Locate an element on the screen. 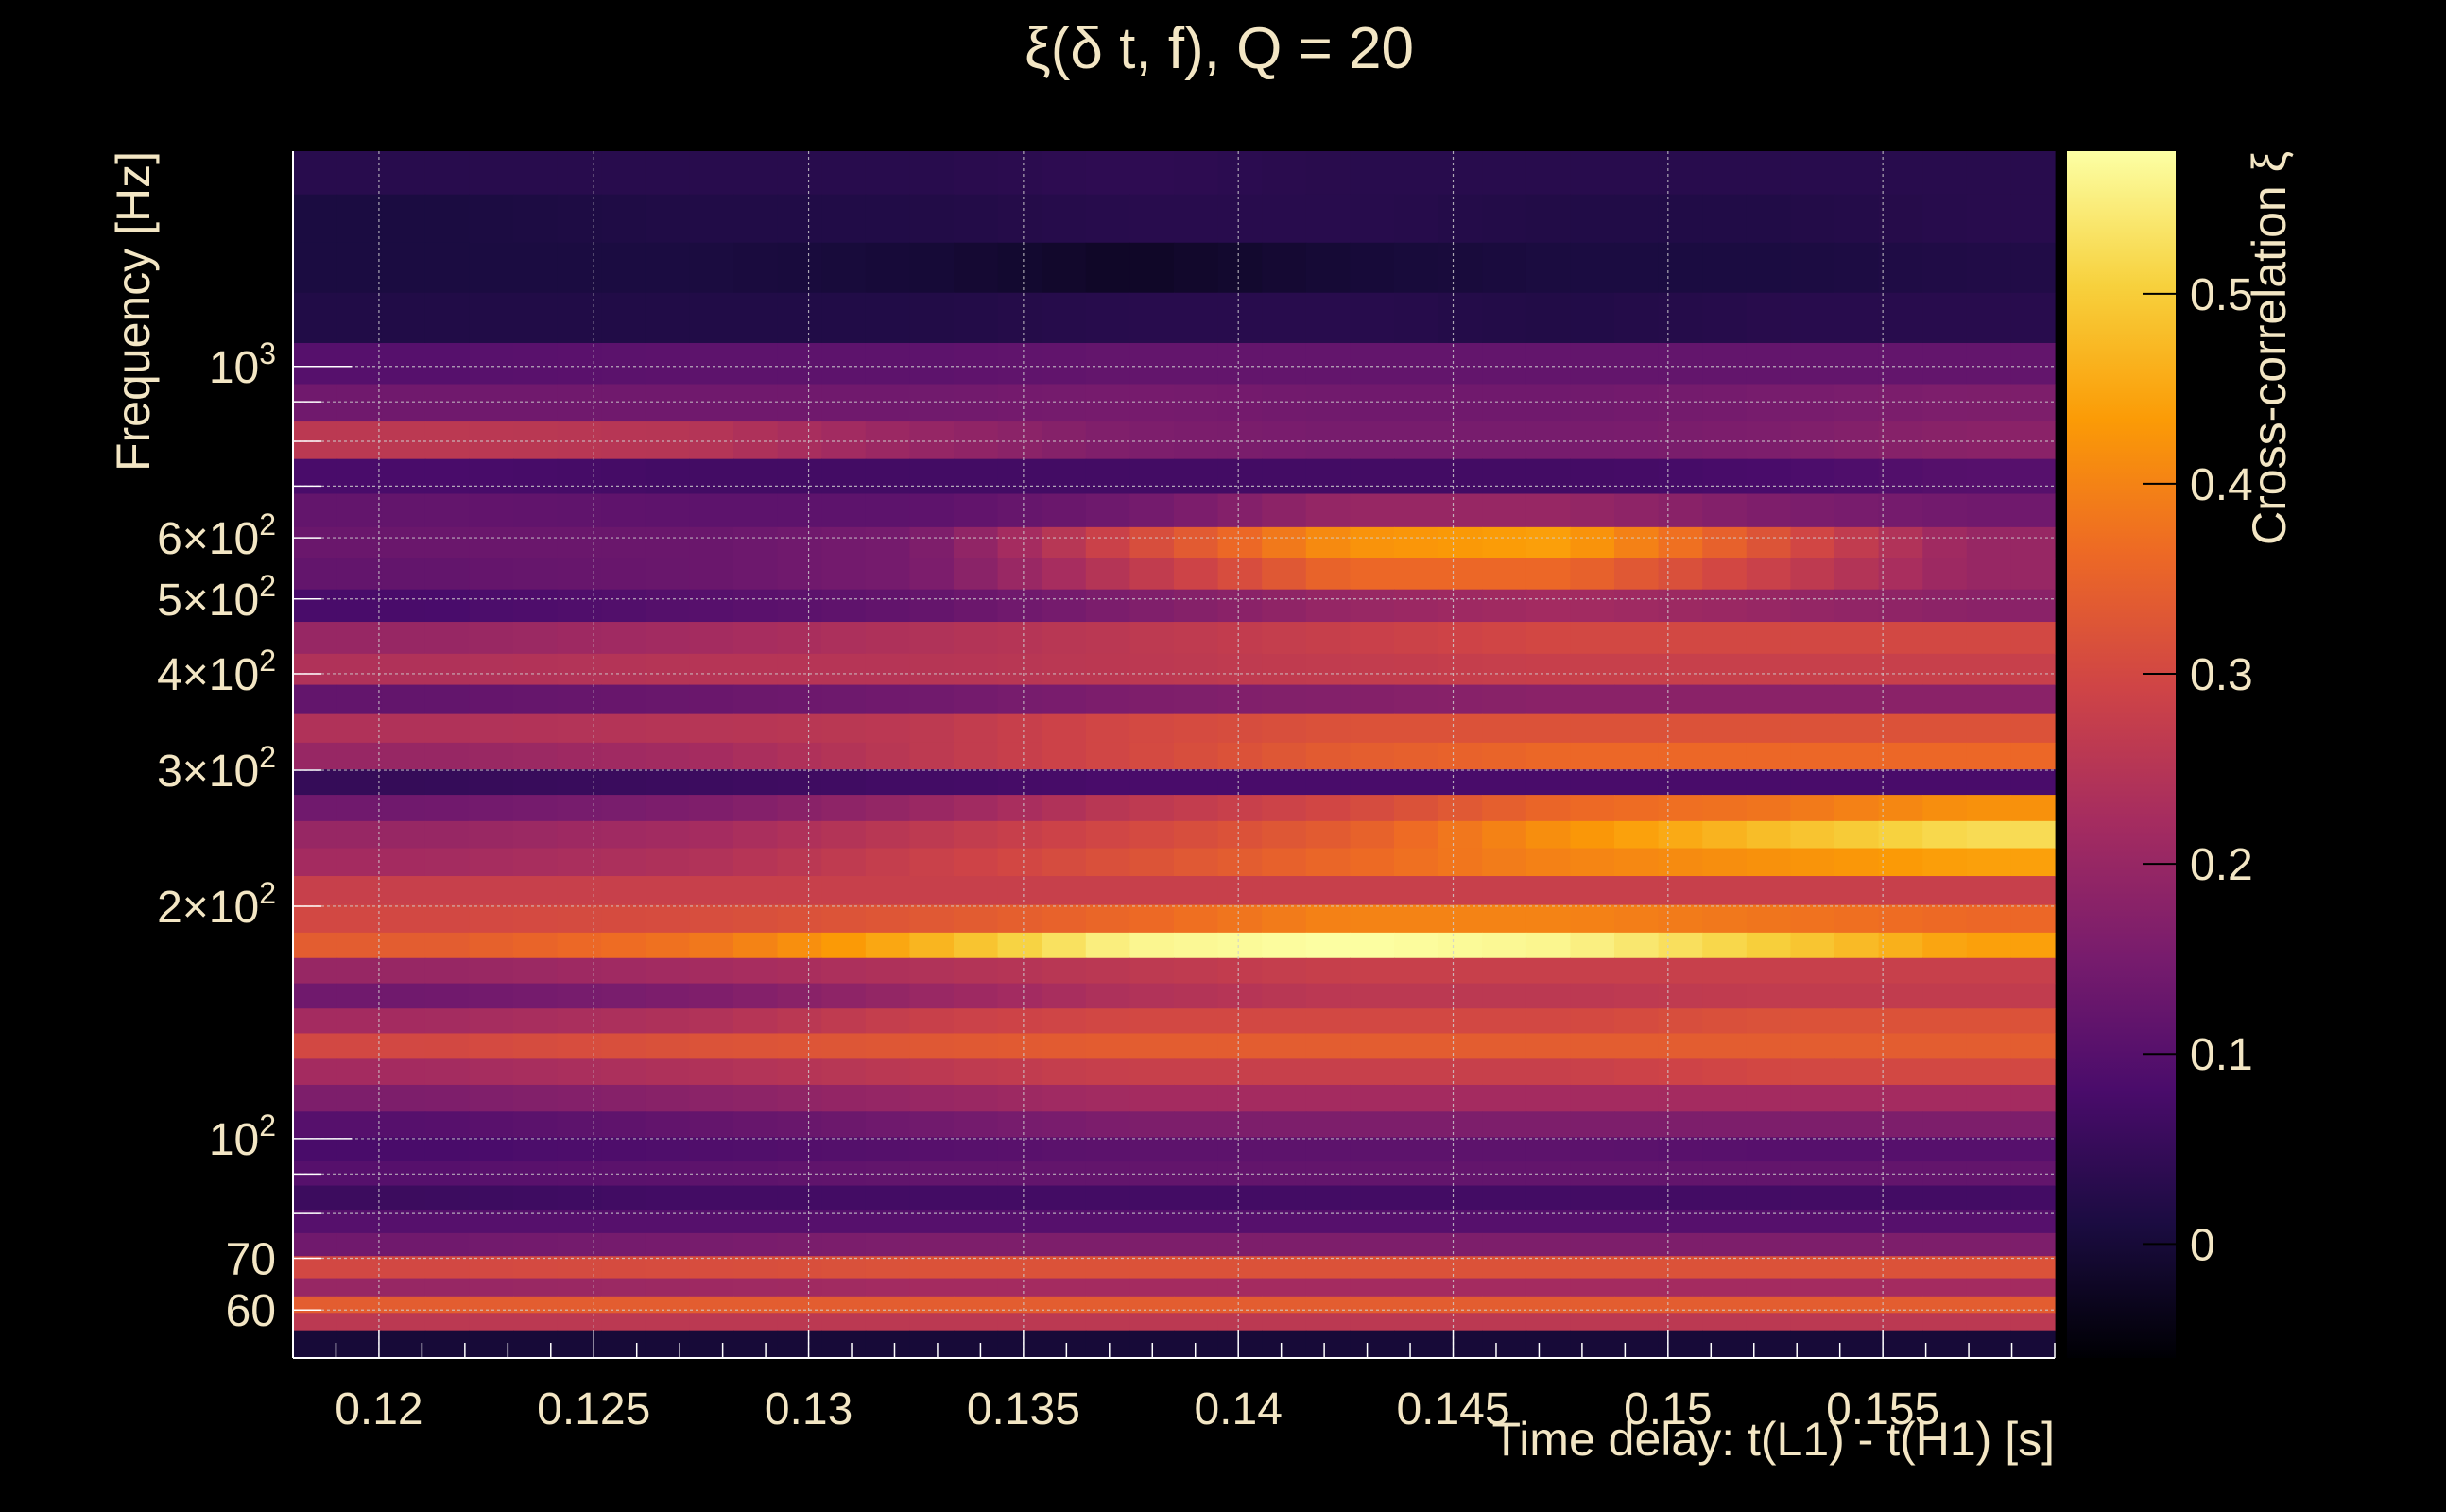  colorbar-tick-label: 0.2 is located at coordinates (2221, 865).